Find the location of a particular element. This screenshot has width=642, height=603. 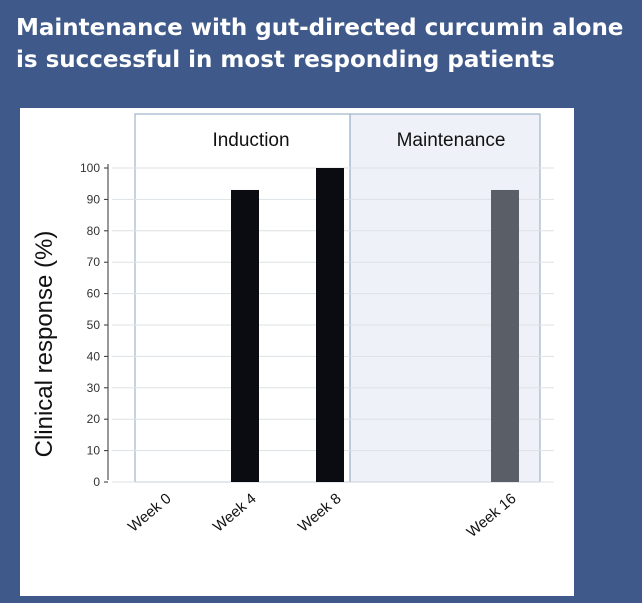

y-tick-label: 70 is located at coordinates (94, 262).